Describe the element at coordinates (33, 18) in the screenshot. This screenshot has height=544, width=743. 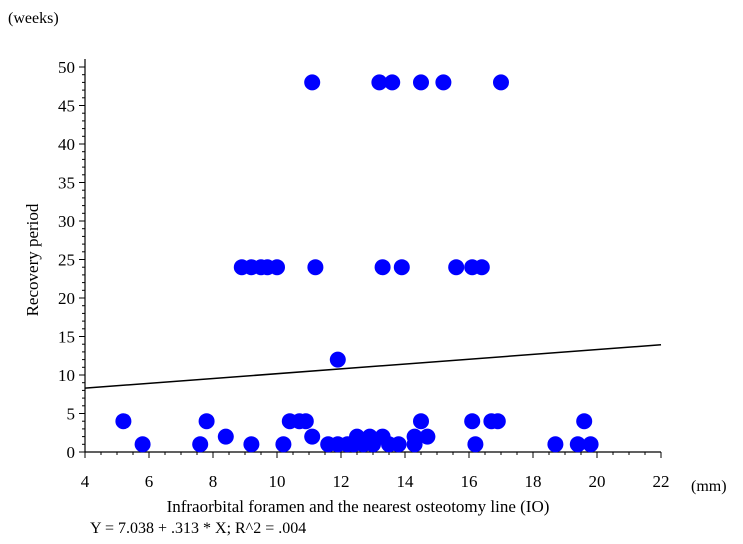
I see `y-unit-label: (weeks)` at that location.